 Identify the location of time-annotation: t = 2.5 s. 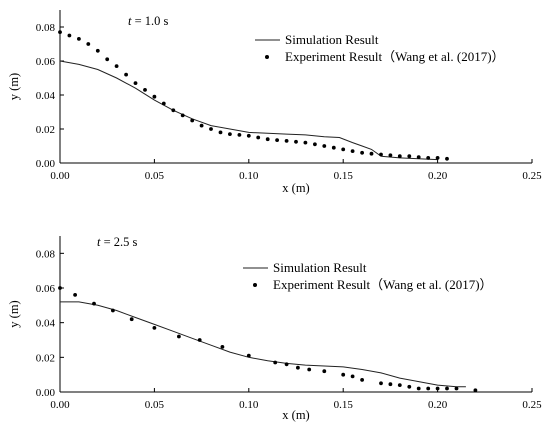
(117, 242).